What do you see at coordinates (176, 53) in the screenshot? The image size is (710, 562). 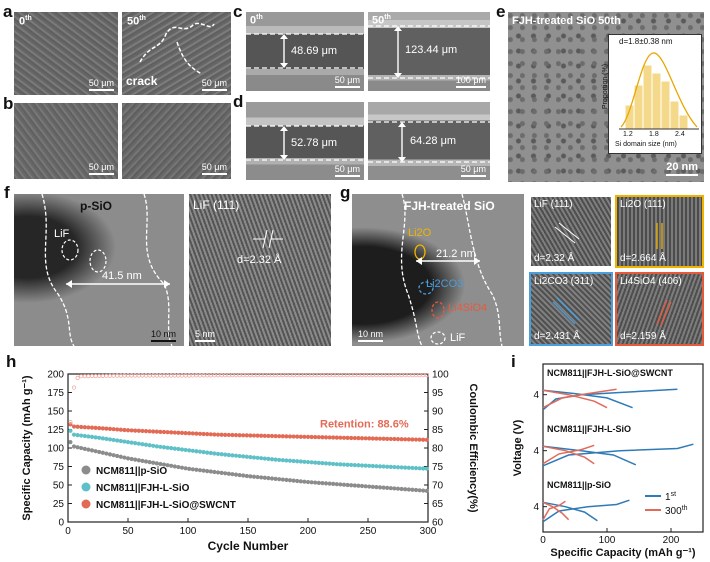 I see `sem-image-a-50th: 50th crack 50 μm` at bounding box center [176, 53].